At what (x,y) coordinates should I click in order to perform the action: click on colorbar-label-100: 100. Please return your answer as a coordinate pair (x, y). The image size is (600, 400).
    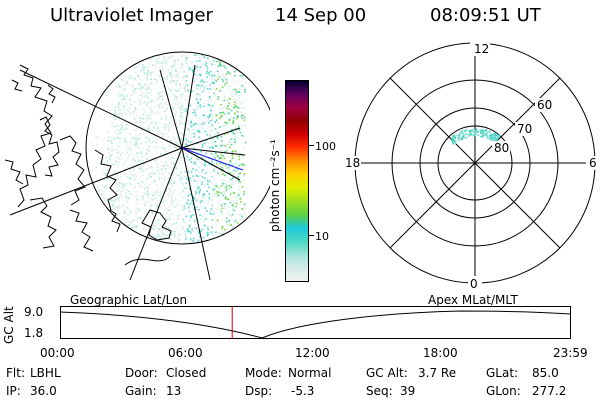
    Looking at the image, I should click on (325, 146).